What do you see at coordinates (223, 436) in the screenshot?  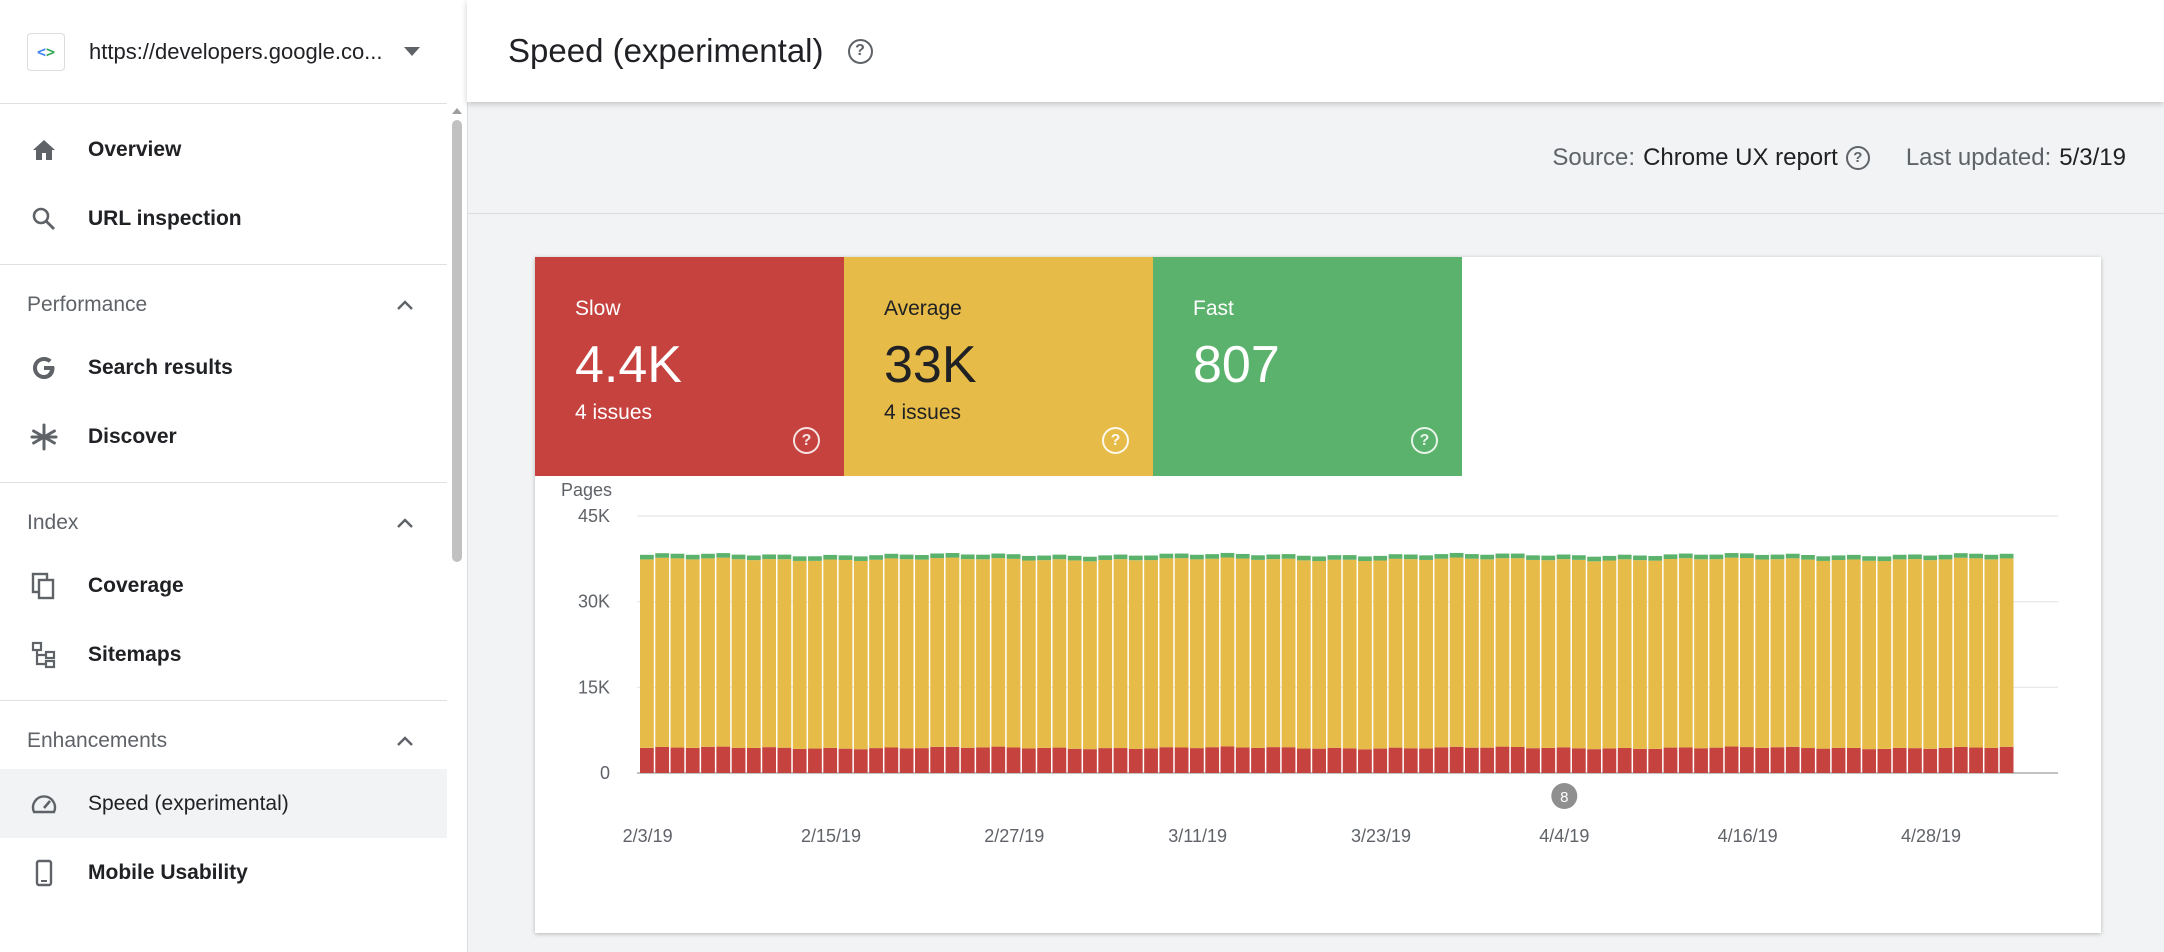 I see `sidebar-item-discover: Discover` at bounding box center [223, 436].